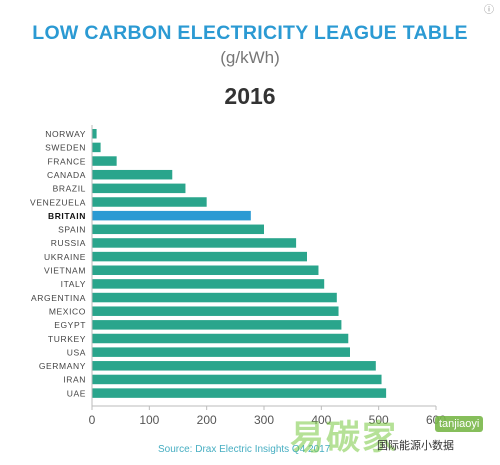 This screenshot has height=465, width=500. What do you see at coordinates (76, 393) in the screenshot?
I see `category-label: UAE` at bounding box center [76, 393].